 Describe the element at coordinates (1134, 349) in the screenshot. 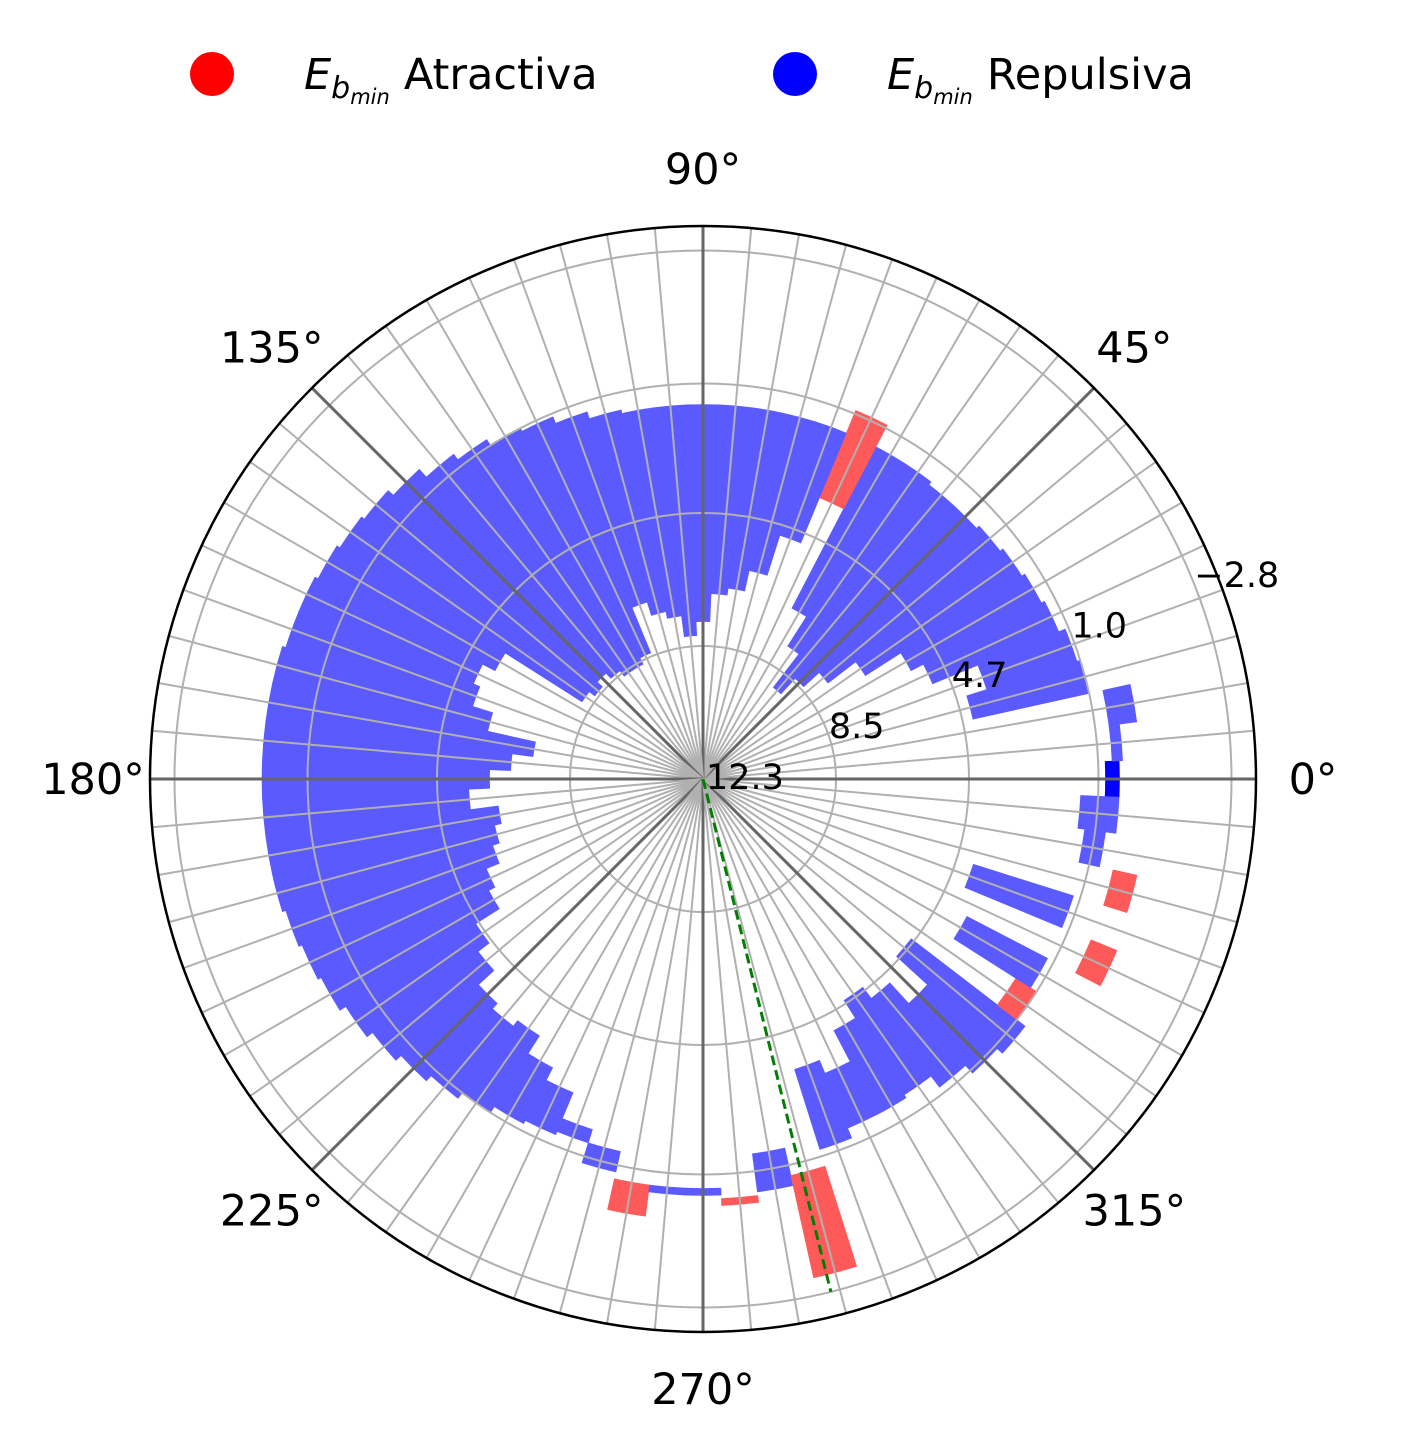

I see `angle-tick-label-45: 45°` at that location.